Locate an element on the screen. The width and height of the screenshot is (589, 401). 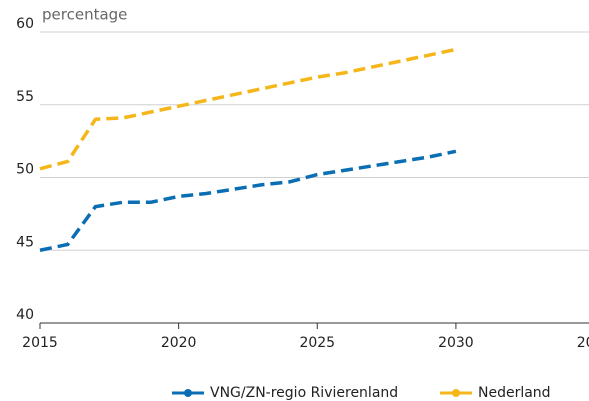
x-tick-label: 2025 is located at coordinates (317, 343).